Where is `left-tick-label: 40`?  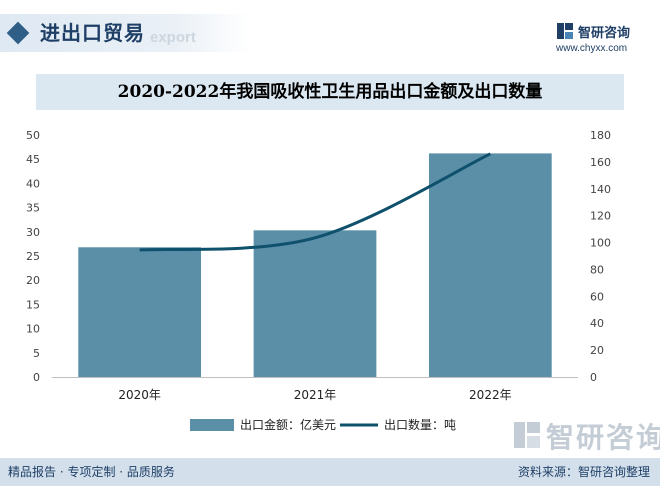
left-tick-label: 40 is located at coordinates (33, 183).